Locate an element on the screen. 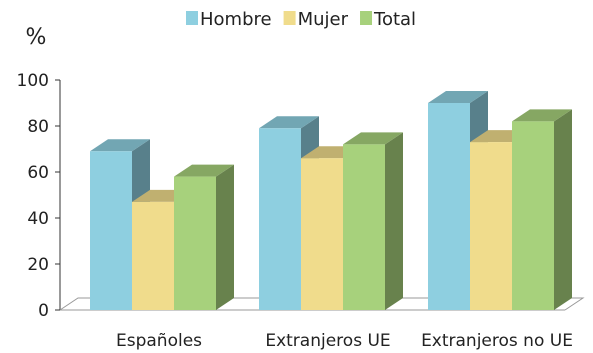 The width and height of the screenshot is (593, 353). x-axis-labels: Españoles Extranjeros UE Extranjeros no UE is located at coordinates (344, 341).